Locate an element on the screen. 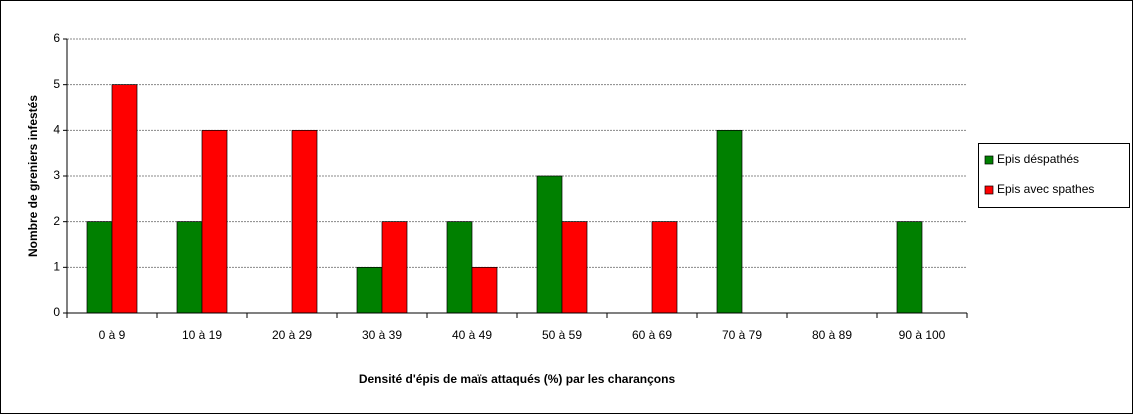  x-tick-label: 80 à 89 is located at coordinates (832, 335).